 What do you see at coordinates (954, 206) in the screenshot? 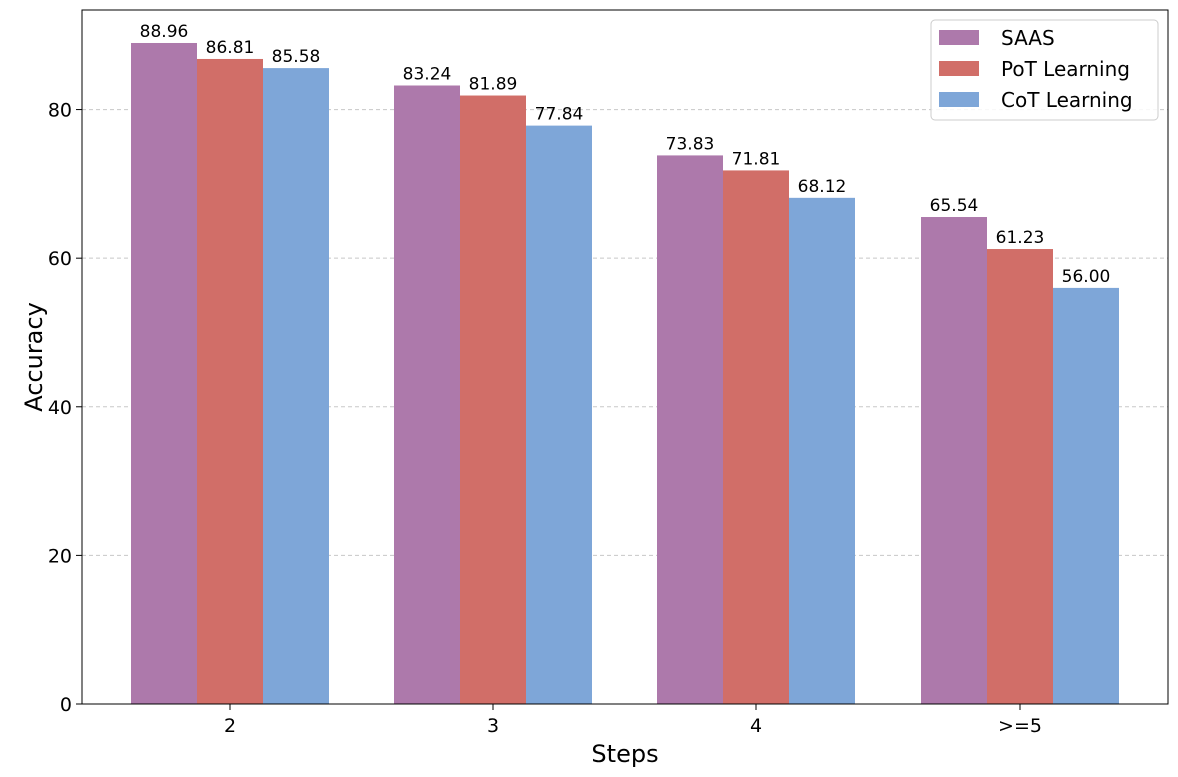
I see `bar-value-label: 65.54` at bounding box center [954, 206].